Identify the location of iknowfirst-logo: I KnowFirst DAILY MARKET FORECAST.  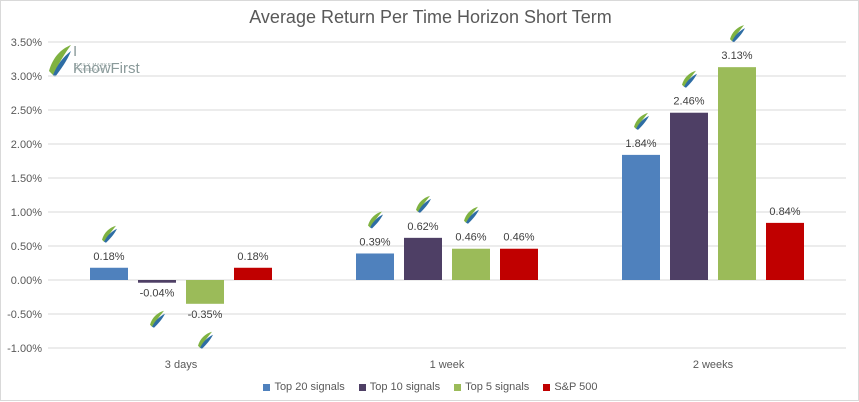
(95, 60).